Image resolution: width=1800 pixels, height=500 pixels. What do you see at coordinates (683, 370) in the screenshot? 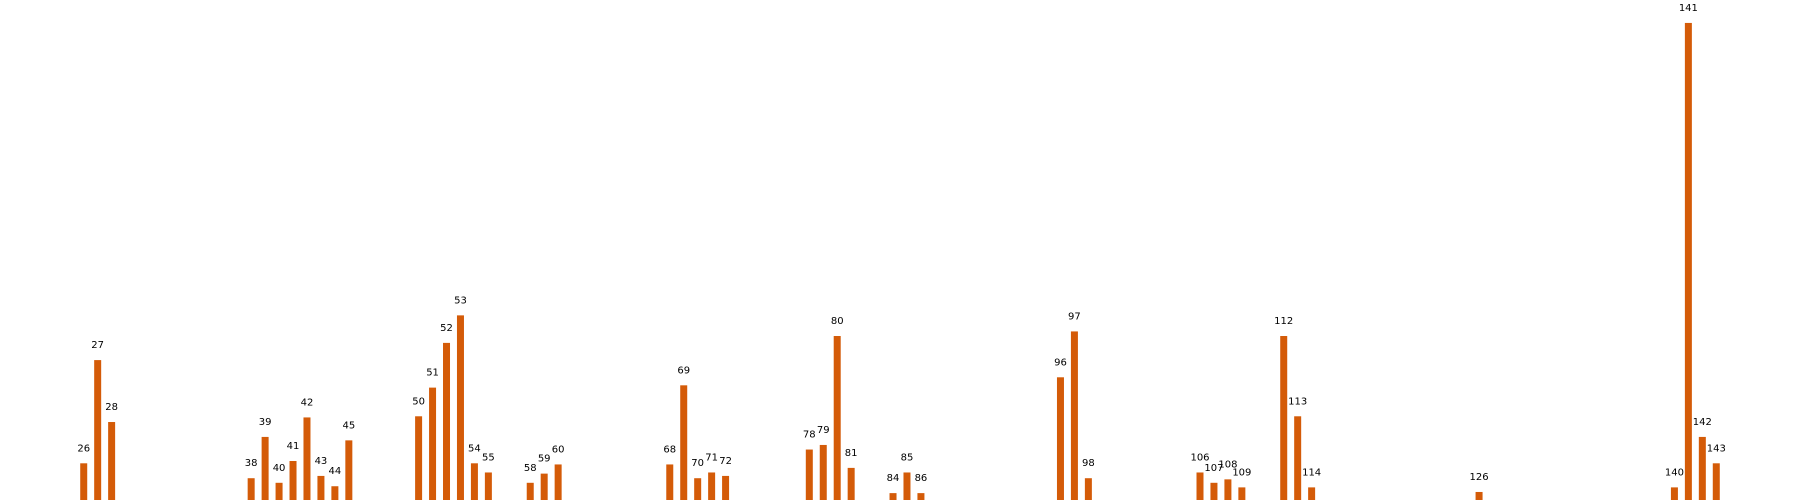
I see `bar-label: 69` at bounding box center [683, 370].